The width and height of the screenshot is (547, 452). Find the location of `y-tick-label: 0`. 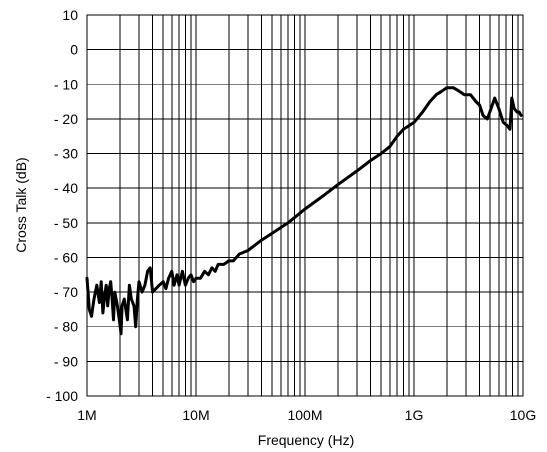

y-tick-label: 0 is located at coordinates (74, 50).